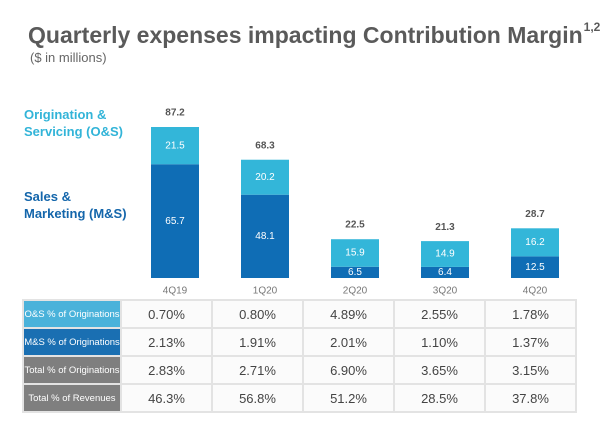 This screenshot has width=600, height=429. I want to click on segment-label: 65.7, so click(175, 221).